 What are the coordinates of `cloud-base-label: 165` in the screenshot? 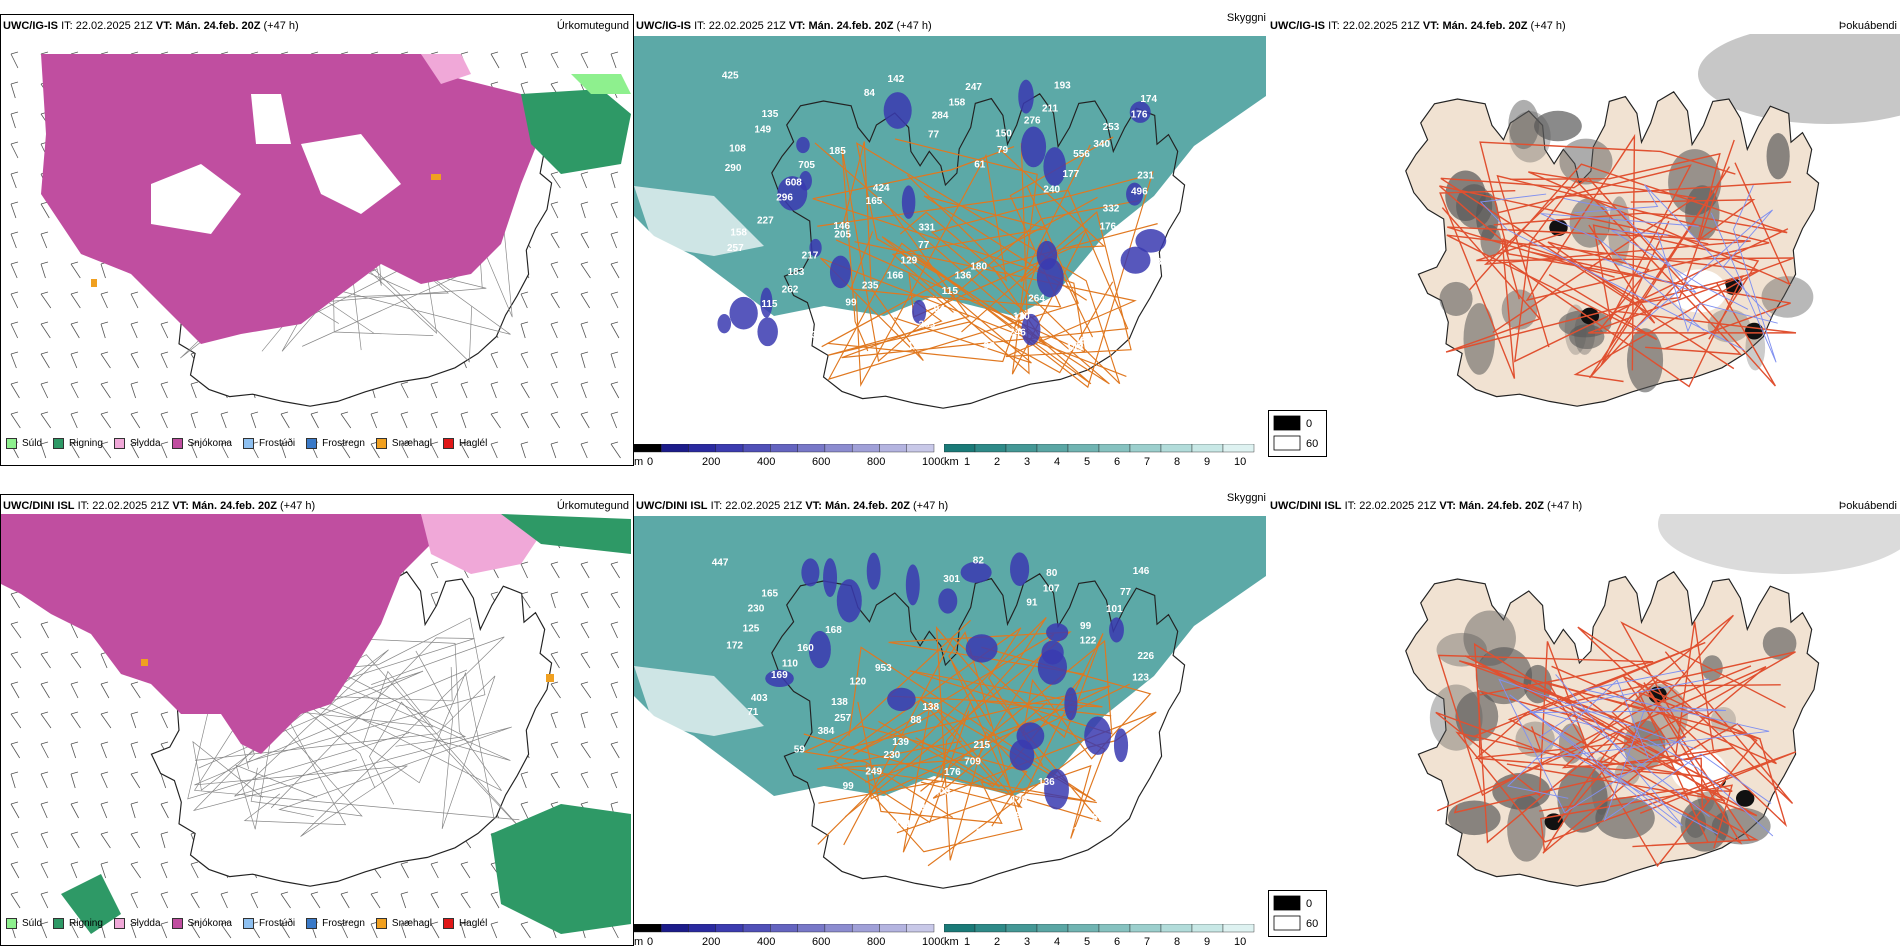 It's located at (874, 201).